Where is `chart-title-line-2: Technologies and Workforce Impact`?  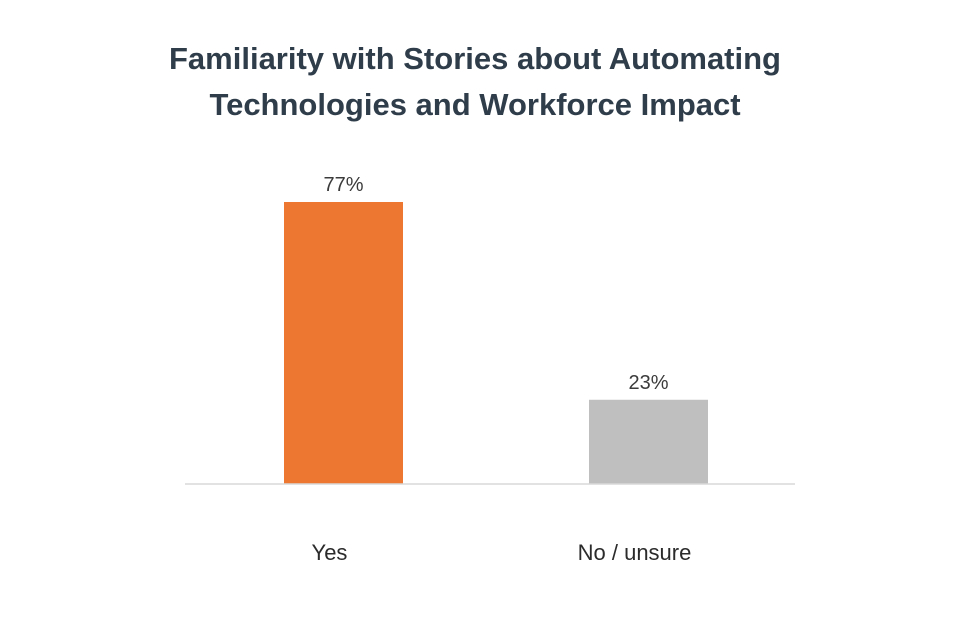
chart-title-line-2: Technologies and Workforce Impact is located at coordinates (475, 104).